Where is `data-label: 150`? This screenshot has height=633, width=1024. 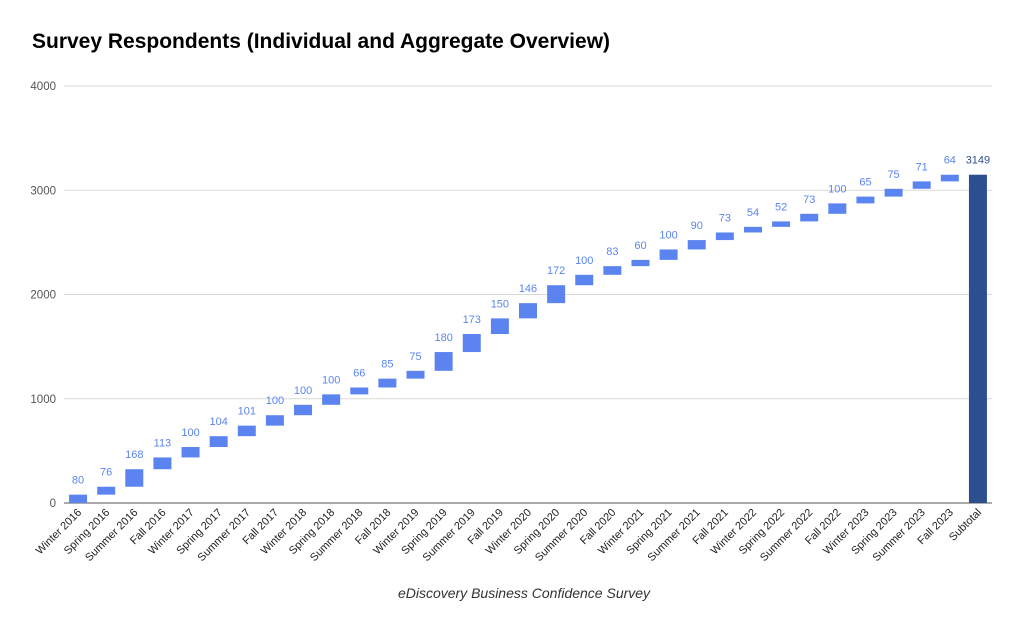 data-label: 150 is located at coordinates (500, 304).